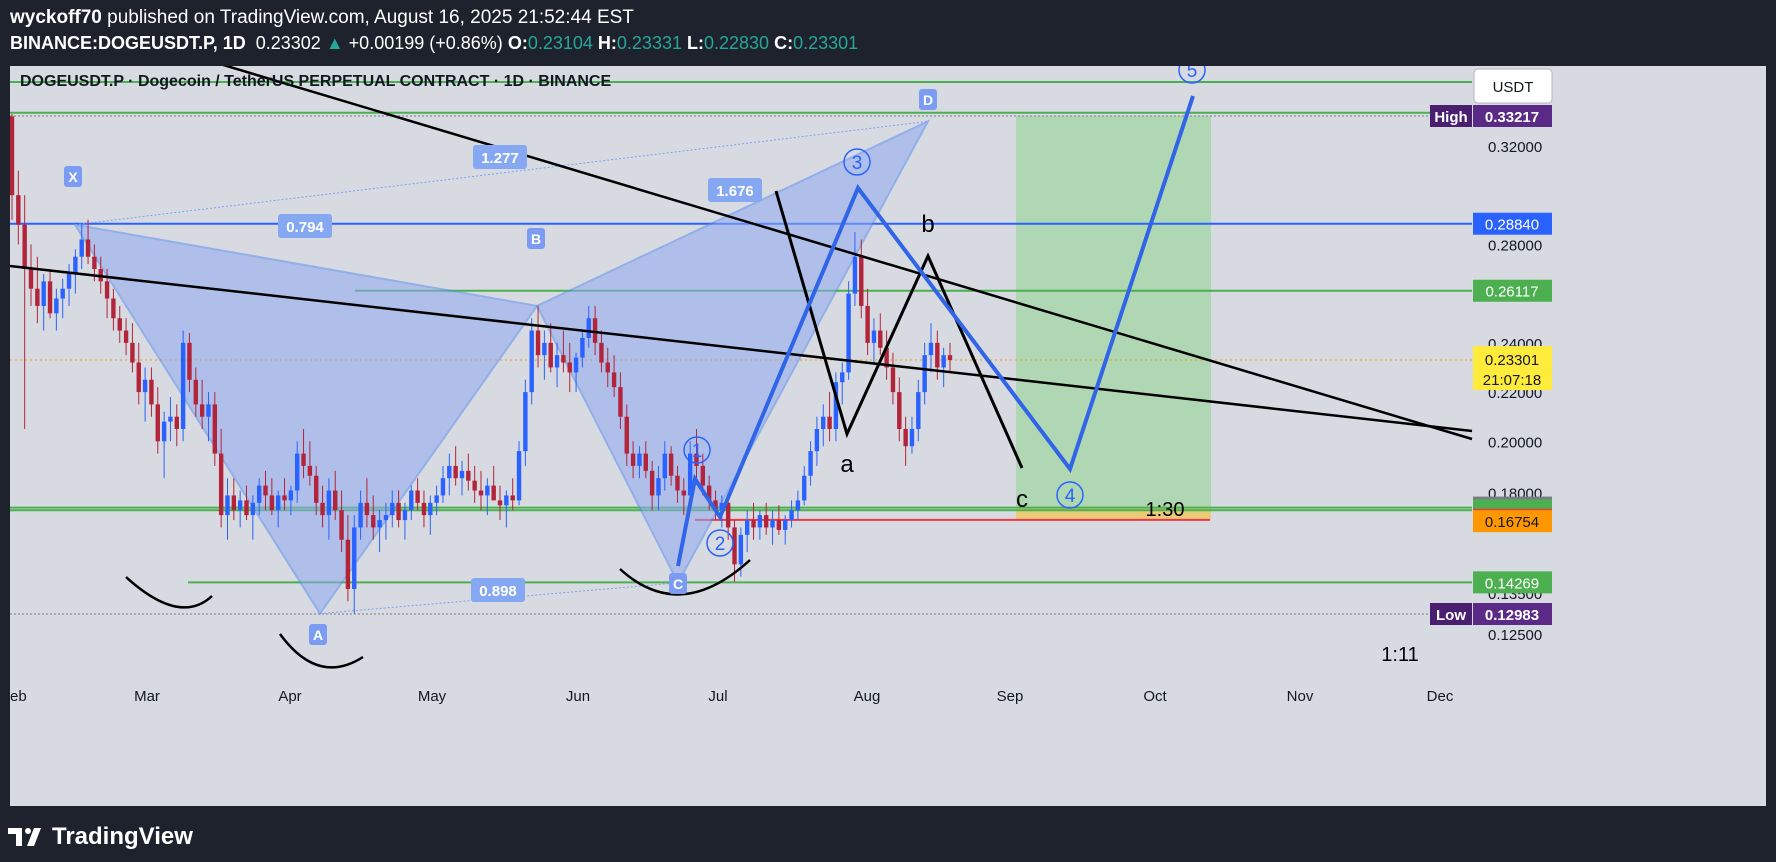 Image resolution: width=1776 pixels, height=862 pixels. Describe the element at coordinates (128, 43) in the screenshot. I see `symbol-label: BINANCE:DOGEUSDT.P, 1D` at that location.